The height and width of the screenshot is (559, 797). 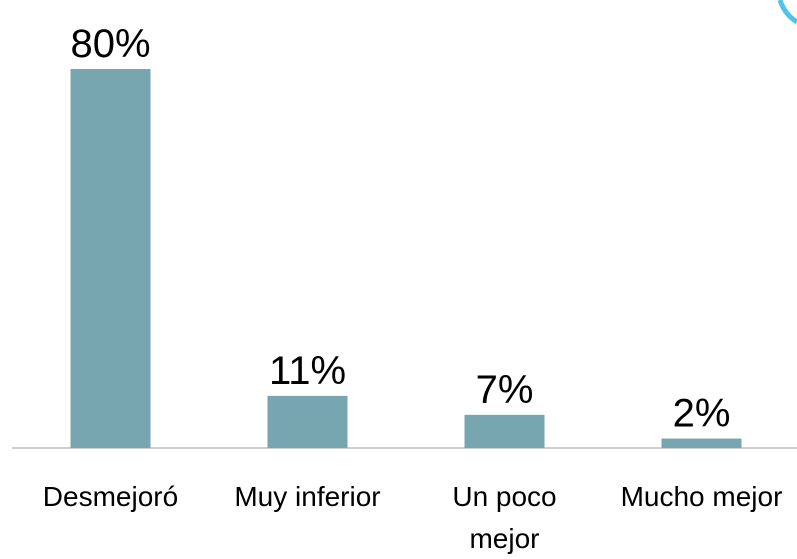 I want to click on x-tick-label: Desmejoró, so click(x=110, y=496).